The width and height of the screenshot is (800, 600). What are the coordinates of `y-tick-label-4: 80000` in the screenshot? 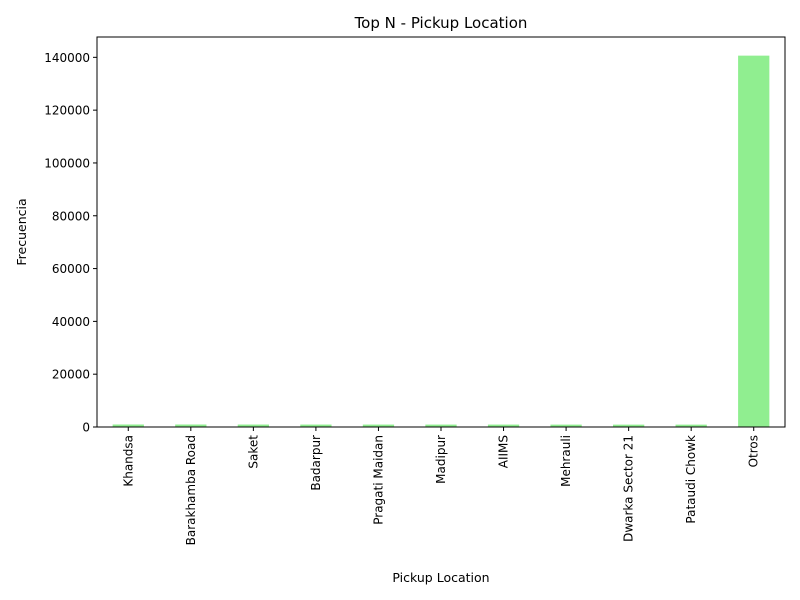 It's located at (71, 216).